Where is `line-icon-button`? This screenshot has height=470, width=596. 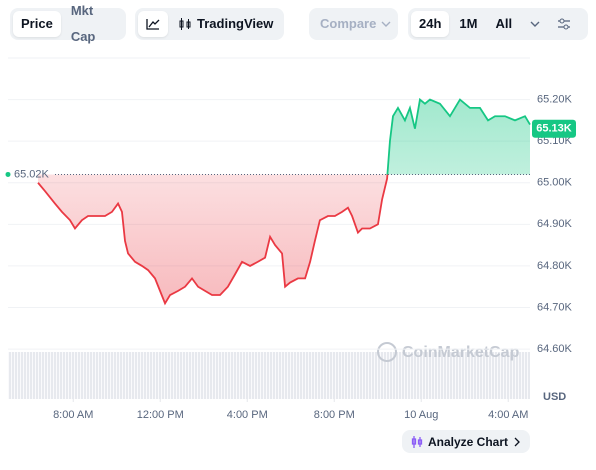
line-icon-button is located at coordinates (153, 24).